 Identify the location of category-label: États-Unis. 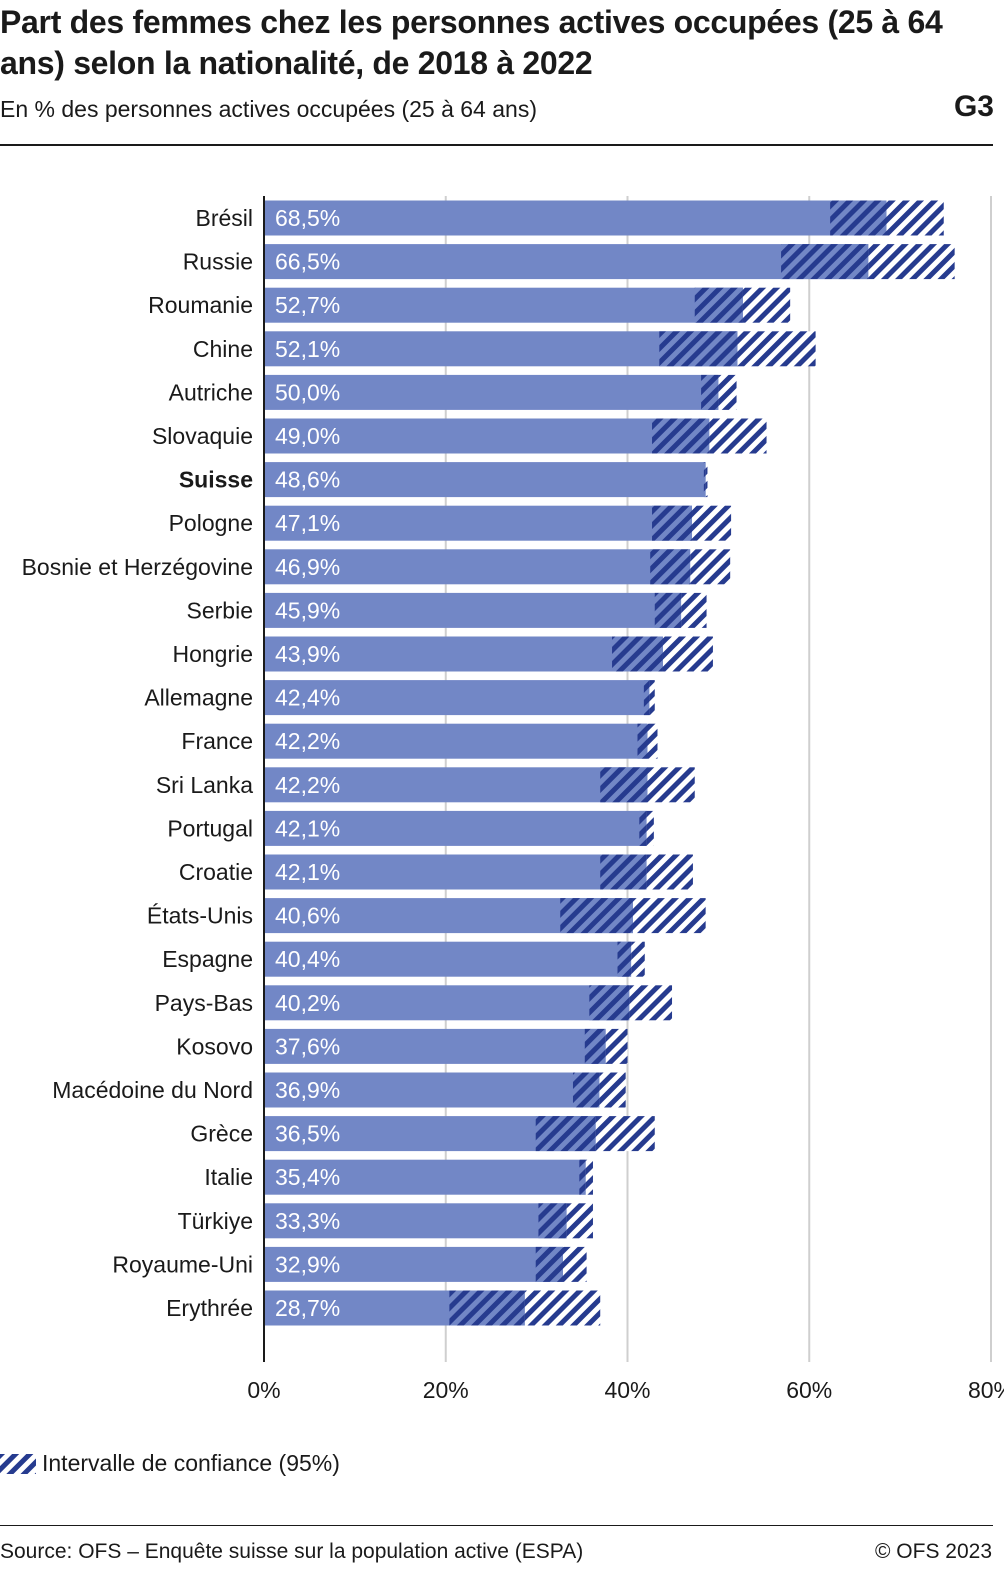
(200, 916).